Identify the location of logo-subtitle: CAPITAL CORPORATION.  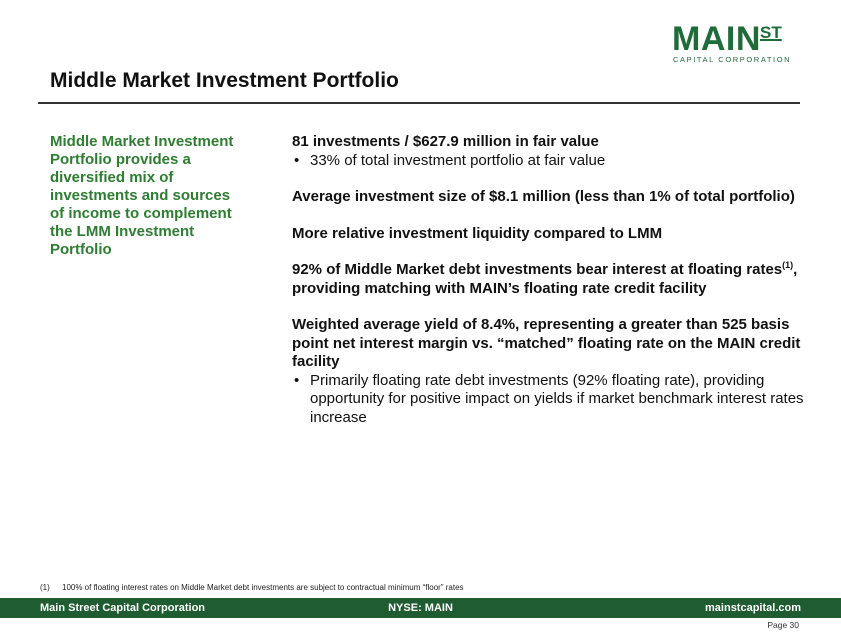
(732, 59).